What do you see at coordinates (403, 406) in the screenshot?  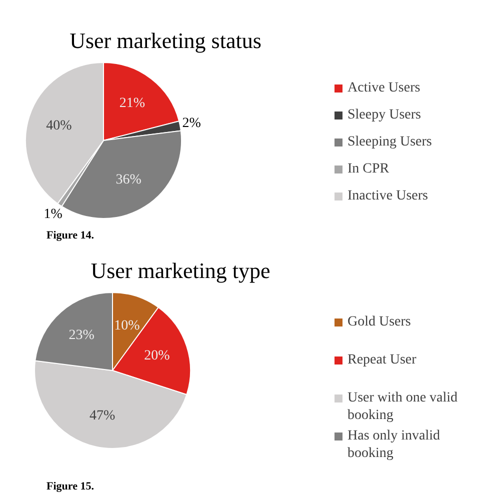 I see `legend-label: User with one valid booking` at bounding box center [403, 406].